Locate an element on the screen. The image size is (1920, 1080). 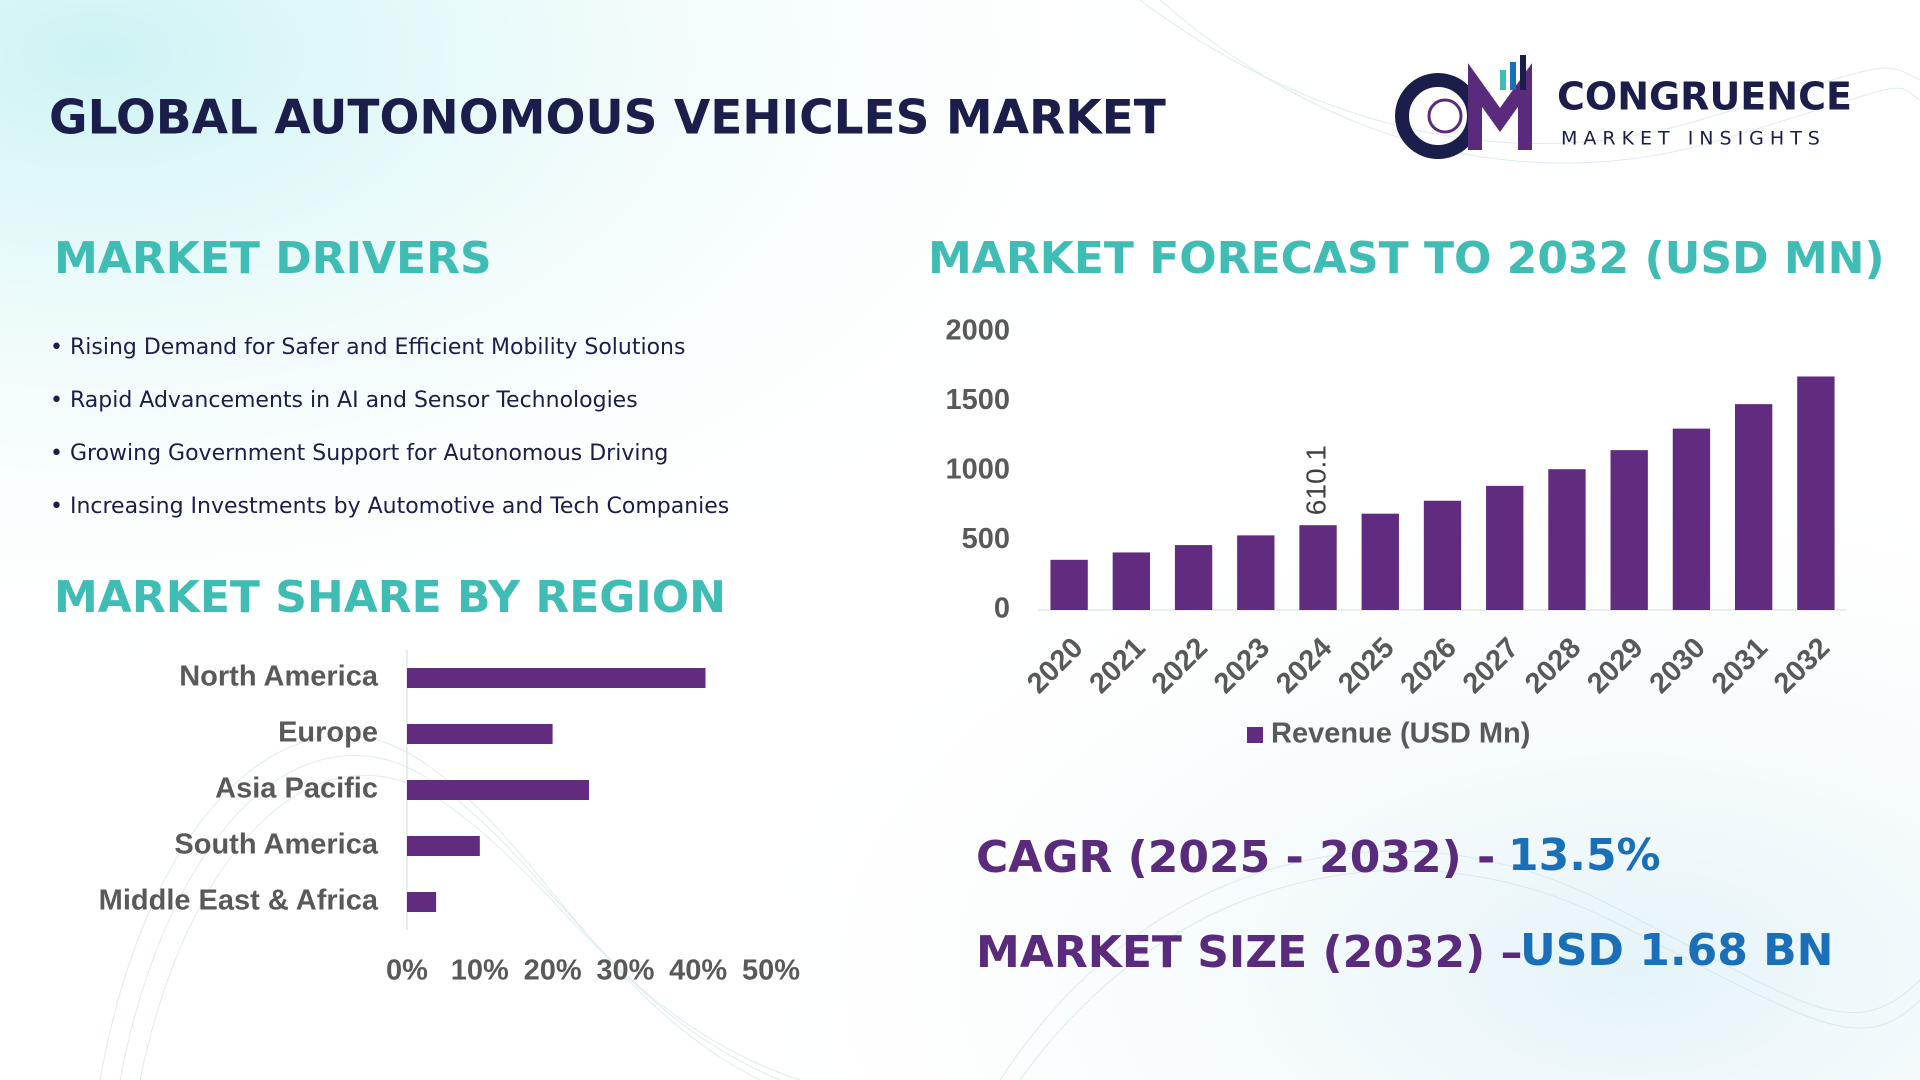
y-tick-label: 1500 is located at coordinates (977, 400).